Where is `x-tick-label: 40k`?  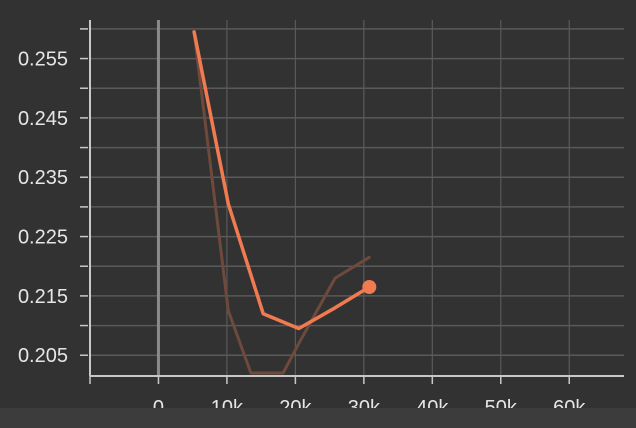
x-tick-label: 40k is located at coordinates (432, 402).